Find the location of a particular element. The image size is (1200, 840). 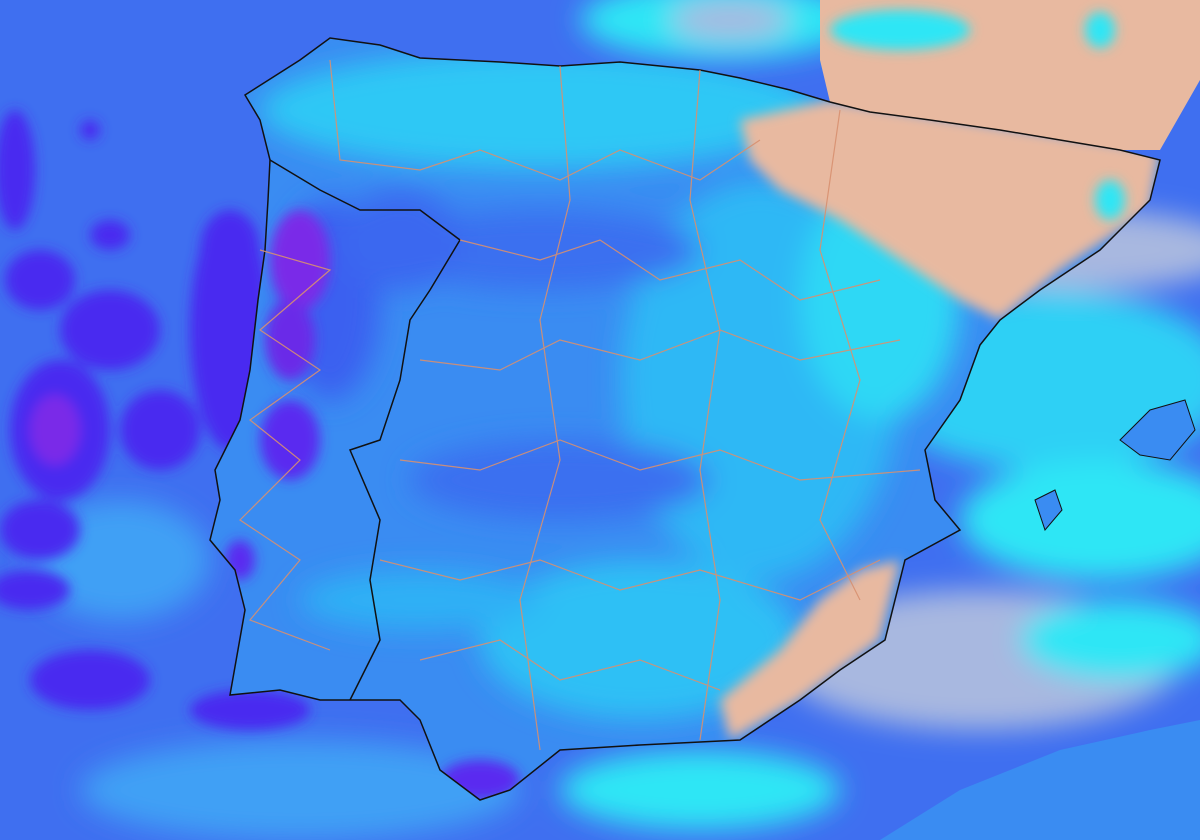

dry-area-northeast is located at coordinates (950, 210).